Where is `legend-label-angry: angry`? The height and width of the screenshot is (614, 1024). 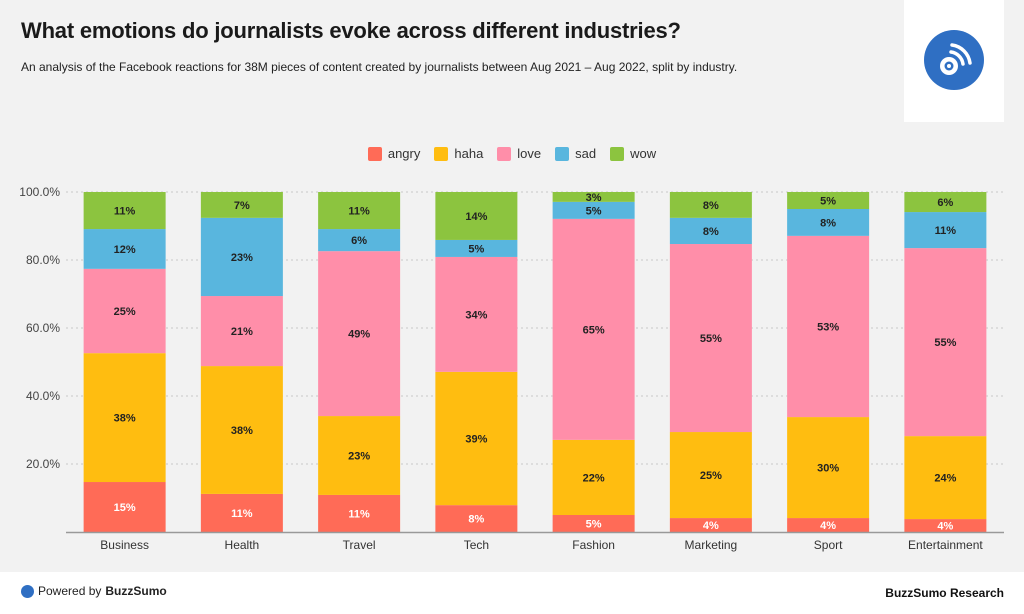 legend-label-angry: angry is located at coordinates (404, 153).